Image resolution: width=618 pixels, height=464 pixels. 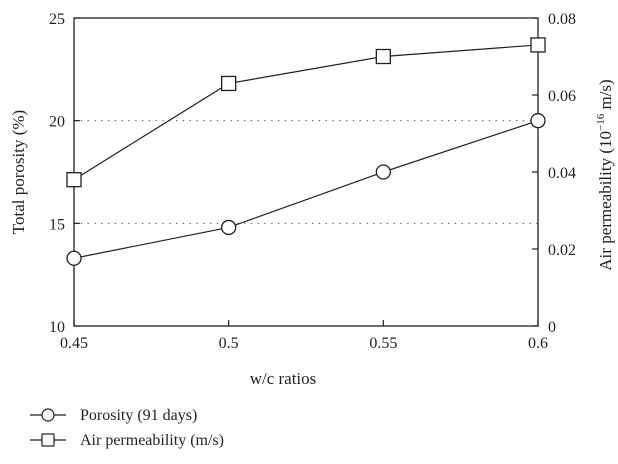 What do you see at coordinates (562, 19) in the screenshot?
I see `y-right-tick-label: 0.08` at bounding box center [562, 19].